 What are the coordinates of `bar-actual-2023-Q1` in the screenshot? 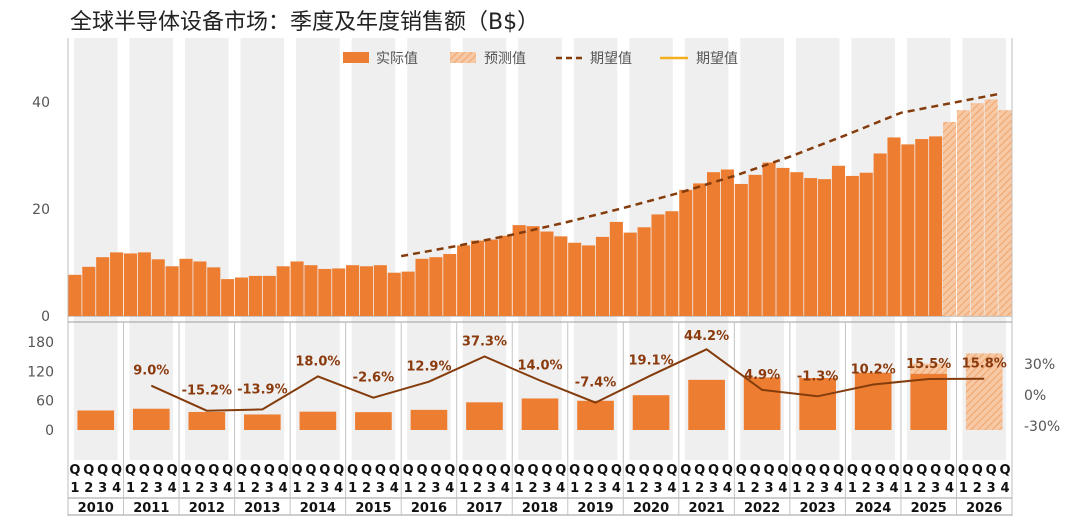 It's located at (797, 244).